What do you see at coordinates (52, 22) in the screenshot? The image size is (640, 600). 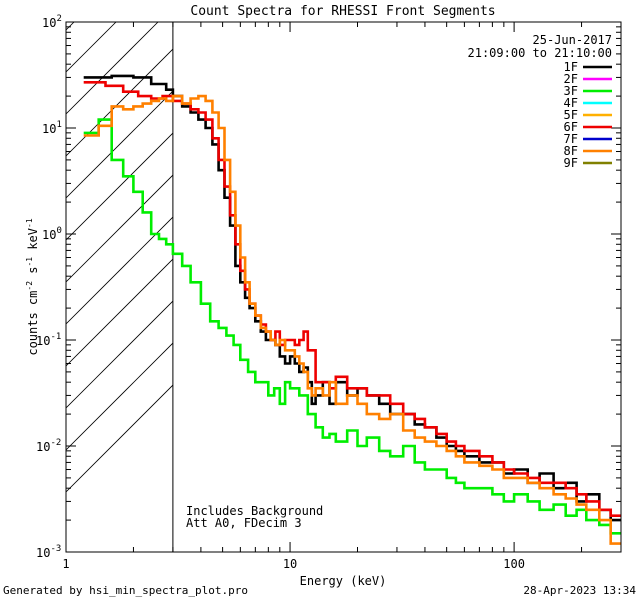 I see `y-tick-label: 10²` at bounding box center [52, 22].